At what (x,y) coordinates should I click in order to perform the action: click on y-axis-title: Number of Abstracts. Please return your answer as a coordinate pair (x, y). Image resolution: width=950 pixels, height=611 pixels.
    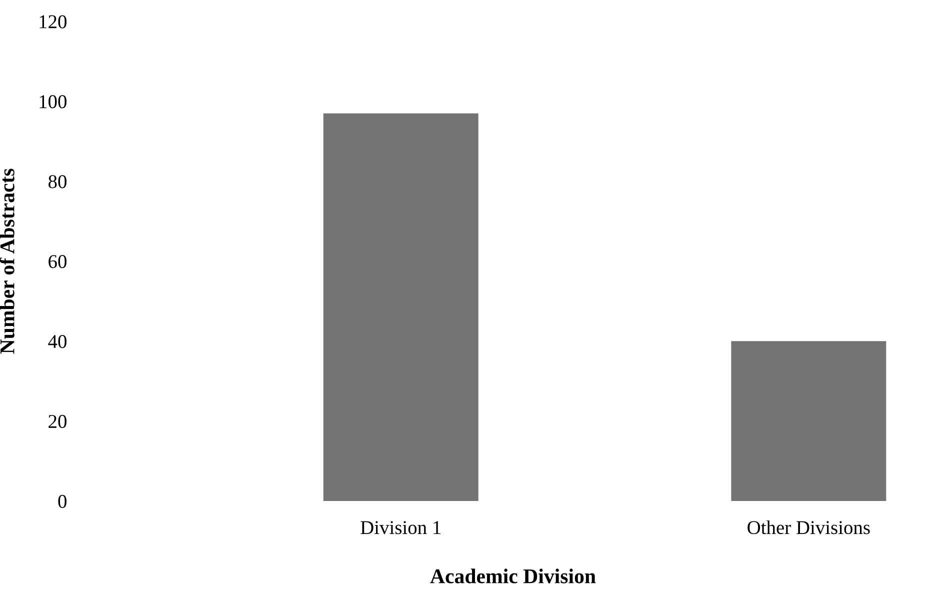
    Looking at the image, I should click on (7, 261).